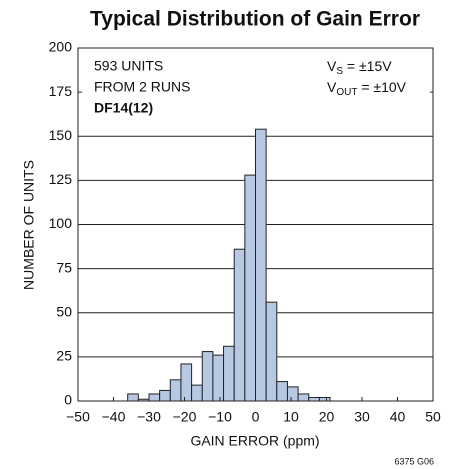 The image size is (459, 469). What do you see at coordinates (256, 417) in the screenshot?
I see `x-tick-label: 0` at bounding box center [256, 417].